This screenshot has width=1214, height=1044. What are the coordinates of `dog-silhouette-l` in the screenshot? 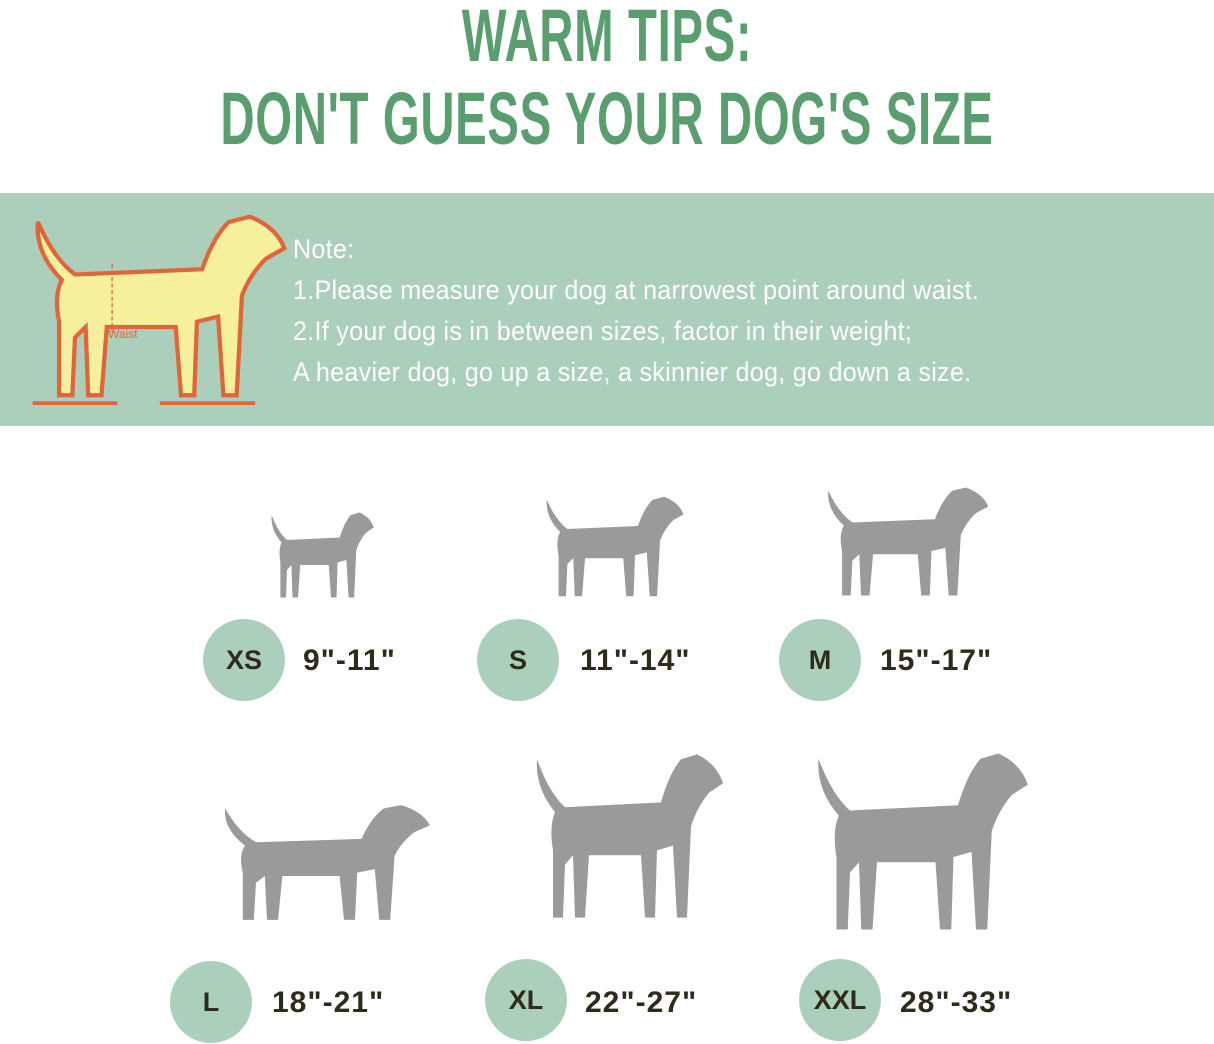 It's located at (327, 862).